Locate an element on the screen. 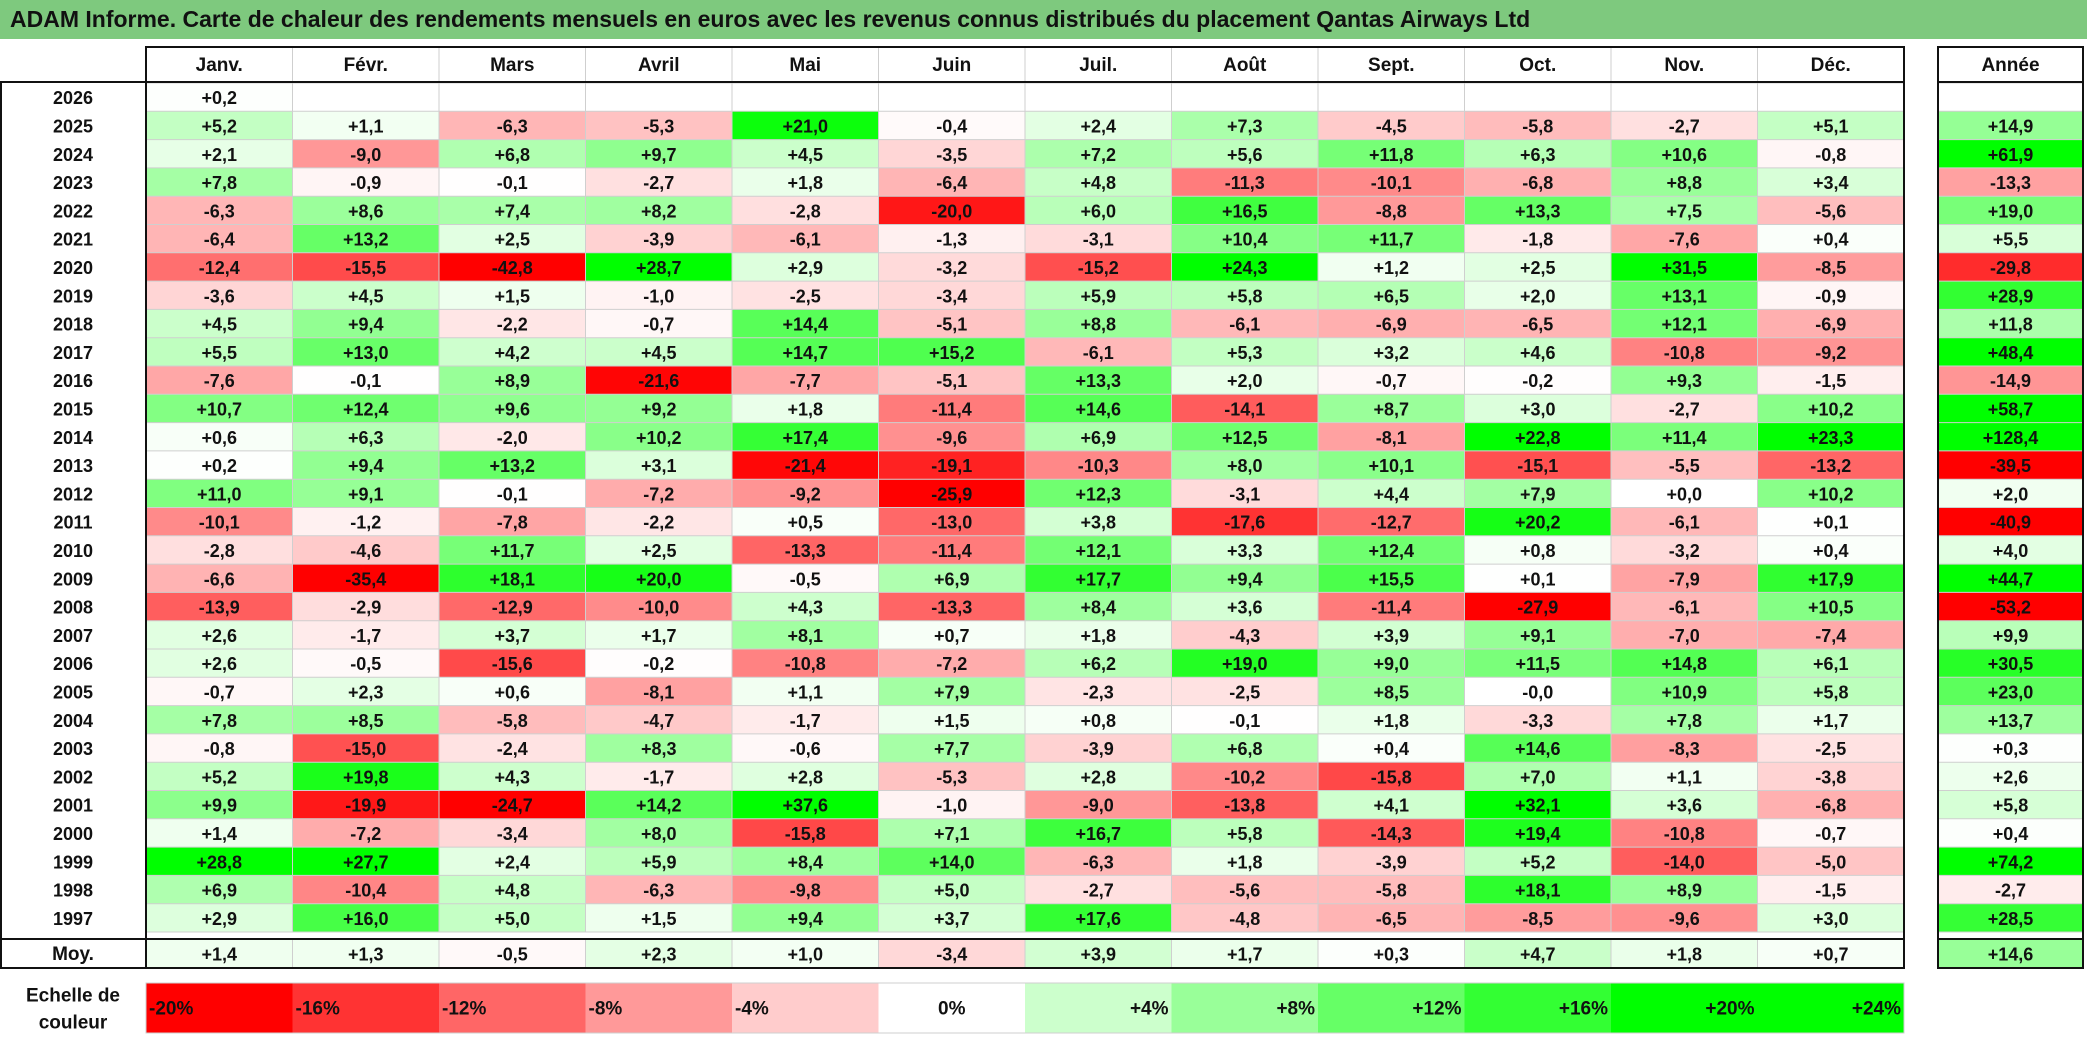  annual-value: +48,4 is located at coordinates (2011, 353).